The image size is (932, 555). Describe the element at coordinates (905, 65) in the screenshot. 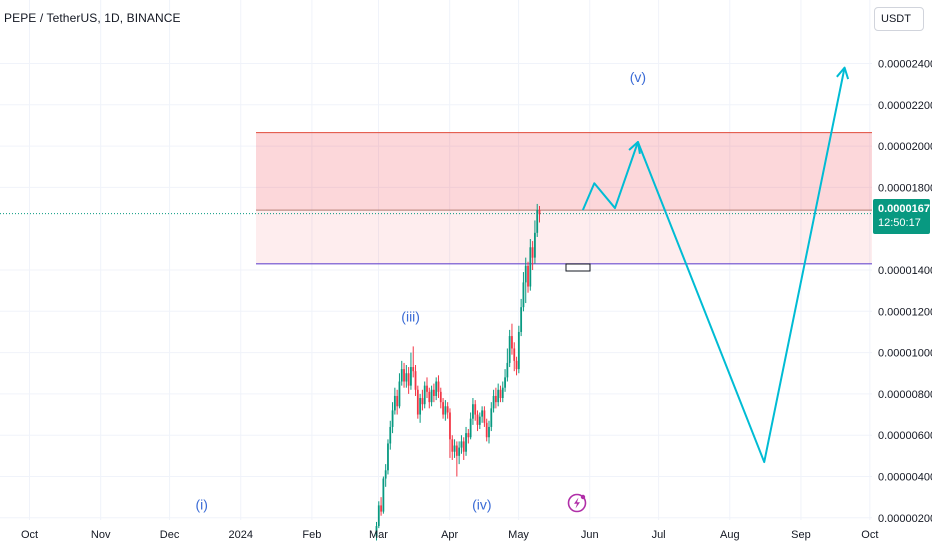

I see `y-tick-label: 0.00002400` at that location.